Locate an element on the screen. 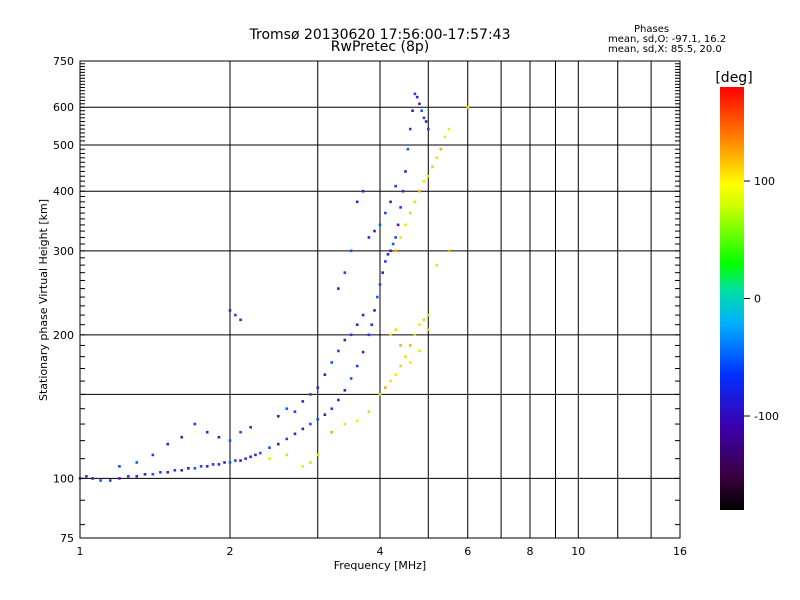  colorbar-tick-label: 0 is located at coordinates (757, 299).